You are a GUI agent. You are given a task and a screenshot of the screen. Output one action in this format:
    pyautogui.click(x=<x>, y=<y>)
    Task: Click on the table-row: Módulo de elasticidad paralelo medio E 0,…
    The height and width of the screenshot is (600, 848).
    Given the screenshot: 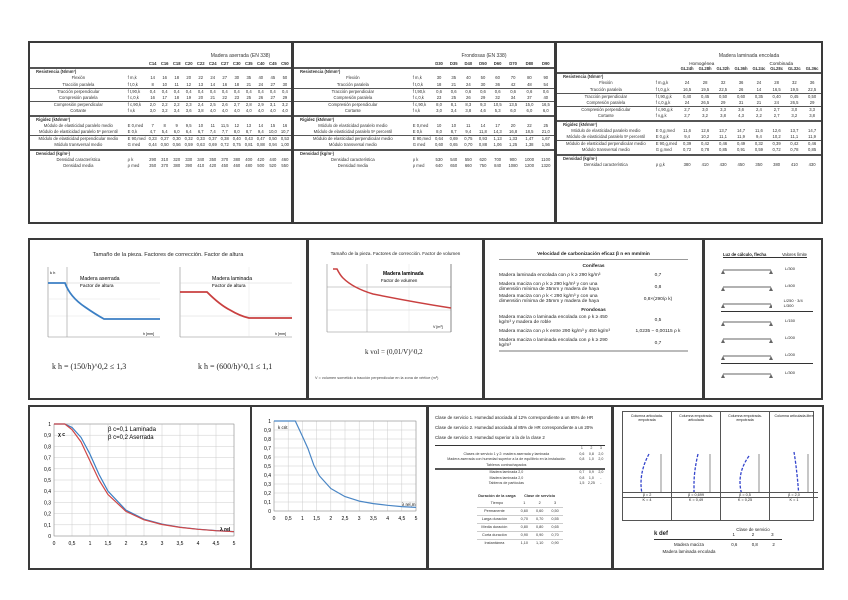 What is the action you would take?
    pyautogui.click(x=160, y=126)
    